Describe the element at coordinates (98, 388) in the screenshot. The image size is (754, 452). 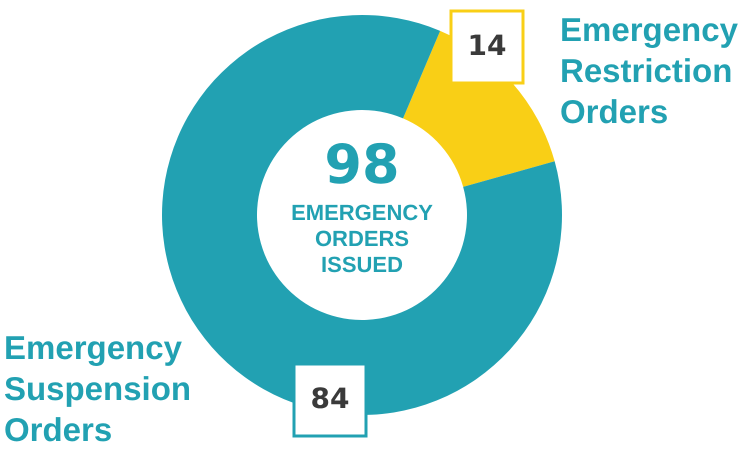
I see `slice-label: Emergency Suspension Orders` at that location.